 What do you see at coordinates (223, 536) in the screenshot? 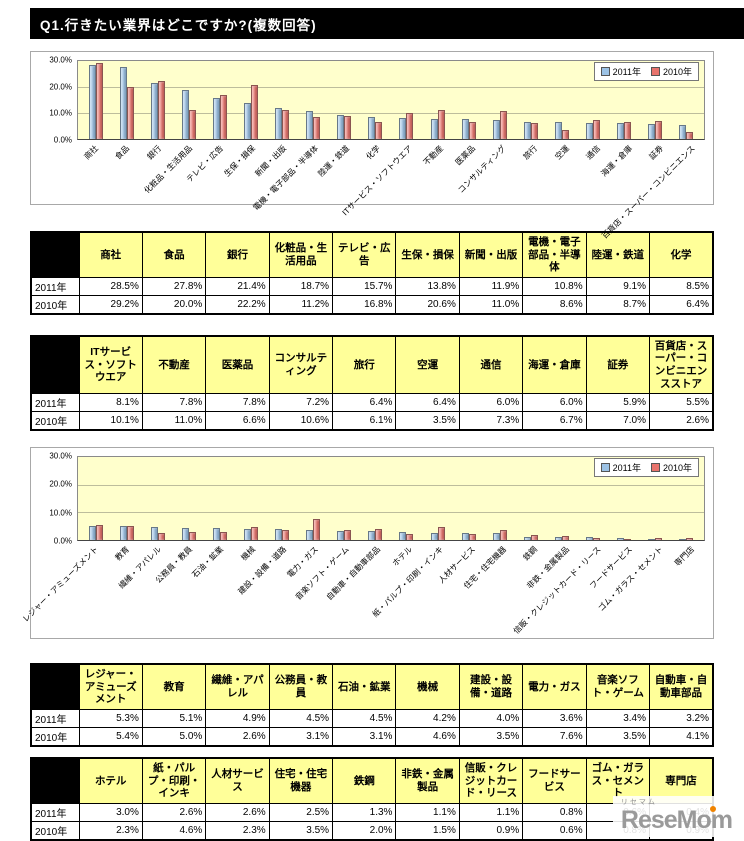
I see `bar-2010年-石油・鉱業` at bounding box center [223, 536].